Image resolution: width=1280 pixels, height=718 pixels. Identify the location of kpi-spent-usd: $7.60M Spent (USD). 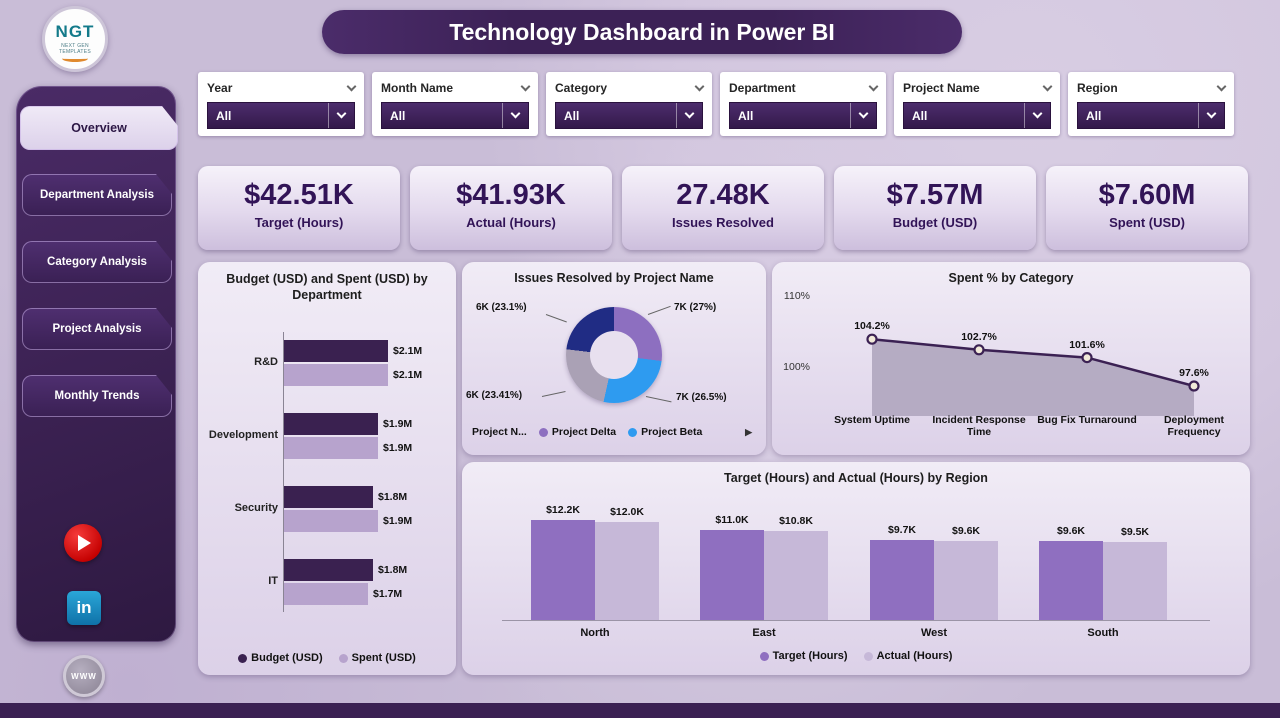
(1147, 208).